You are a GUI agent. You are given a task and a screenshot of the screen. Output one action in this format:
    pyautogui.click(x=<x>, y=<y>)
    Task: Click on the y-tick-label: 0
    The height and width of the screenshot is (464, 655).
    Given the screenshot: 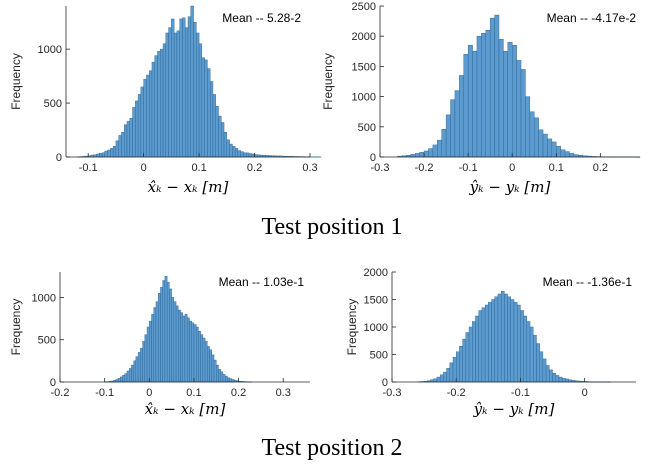 What is the action you would take?
    pyautogui.click(x=385, y=383)
    